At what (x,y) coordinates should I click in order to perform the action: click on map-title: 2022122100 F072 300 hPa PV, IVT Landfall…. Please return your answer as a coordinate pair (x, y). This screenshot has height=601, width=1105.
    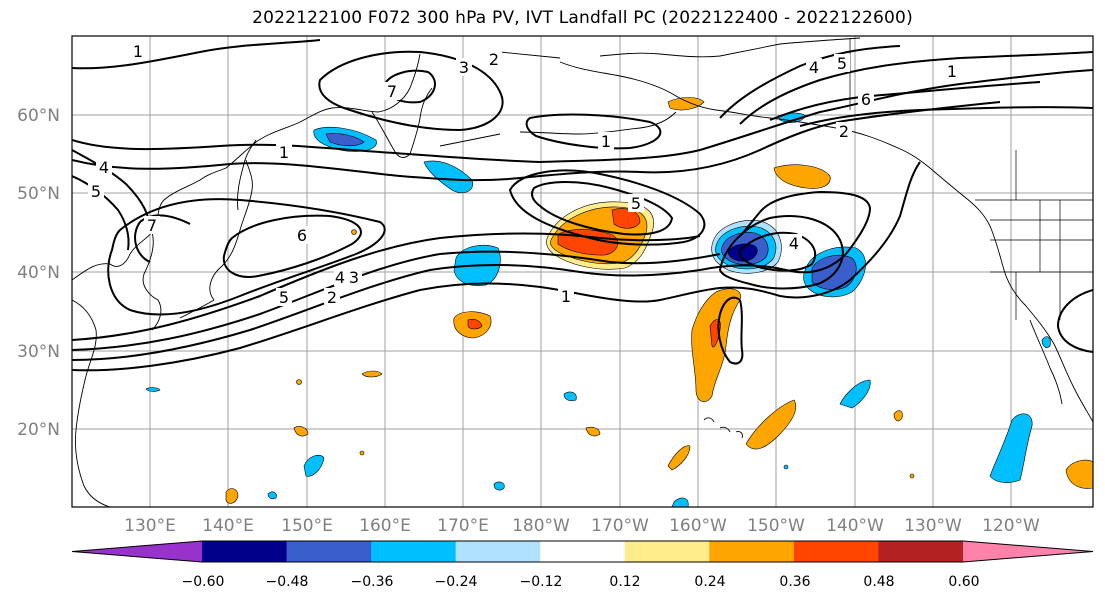
    Looking at the image, I should click on (582, 18).